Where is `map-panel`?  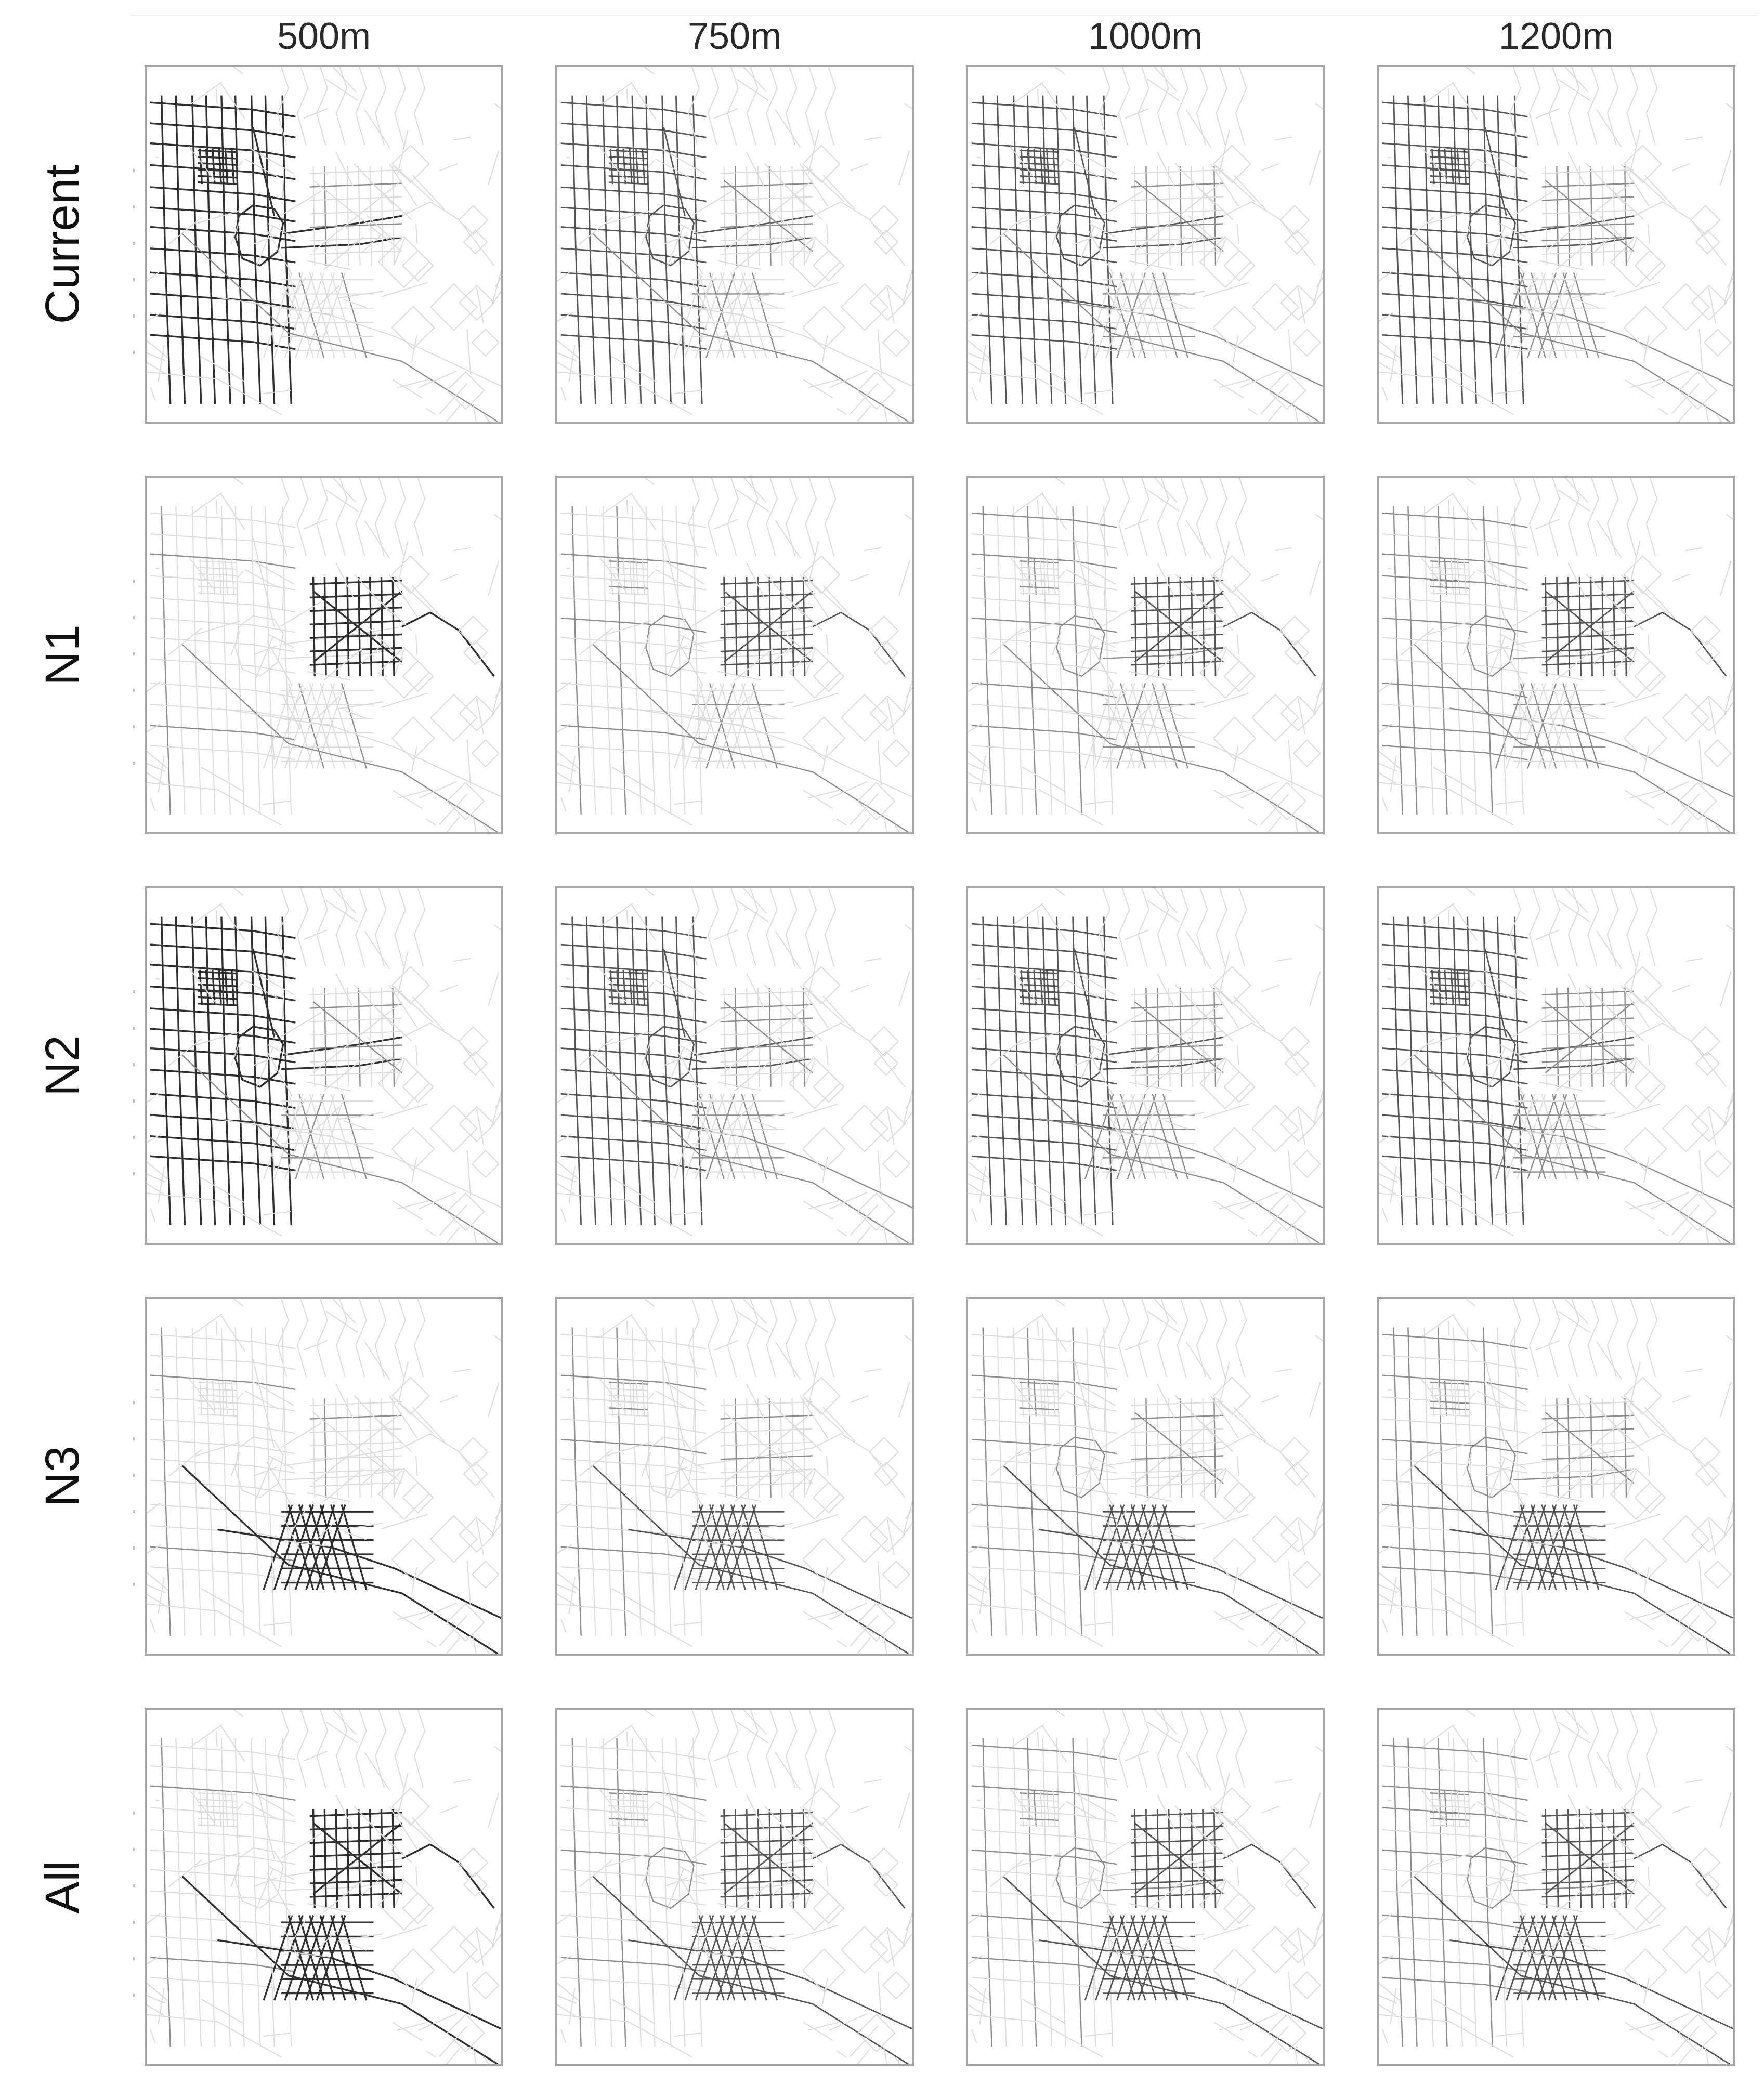 map-panel is located at coordinates (324, 1065).